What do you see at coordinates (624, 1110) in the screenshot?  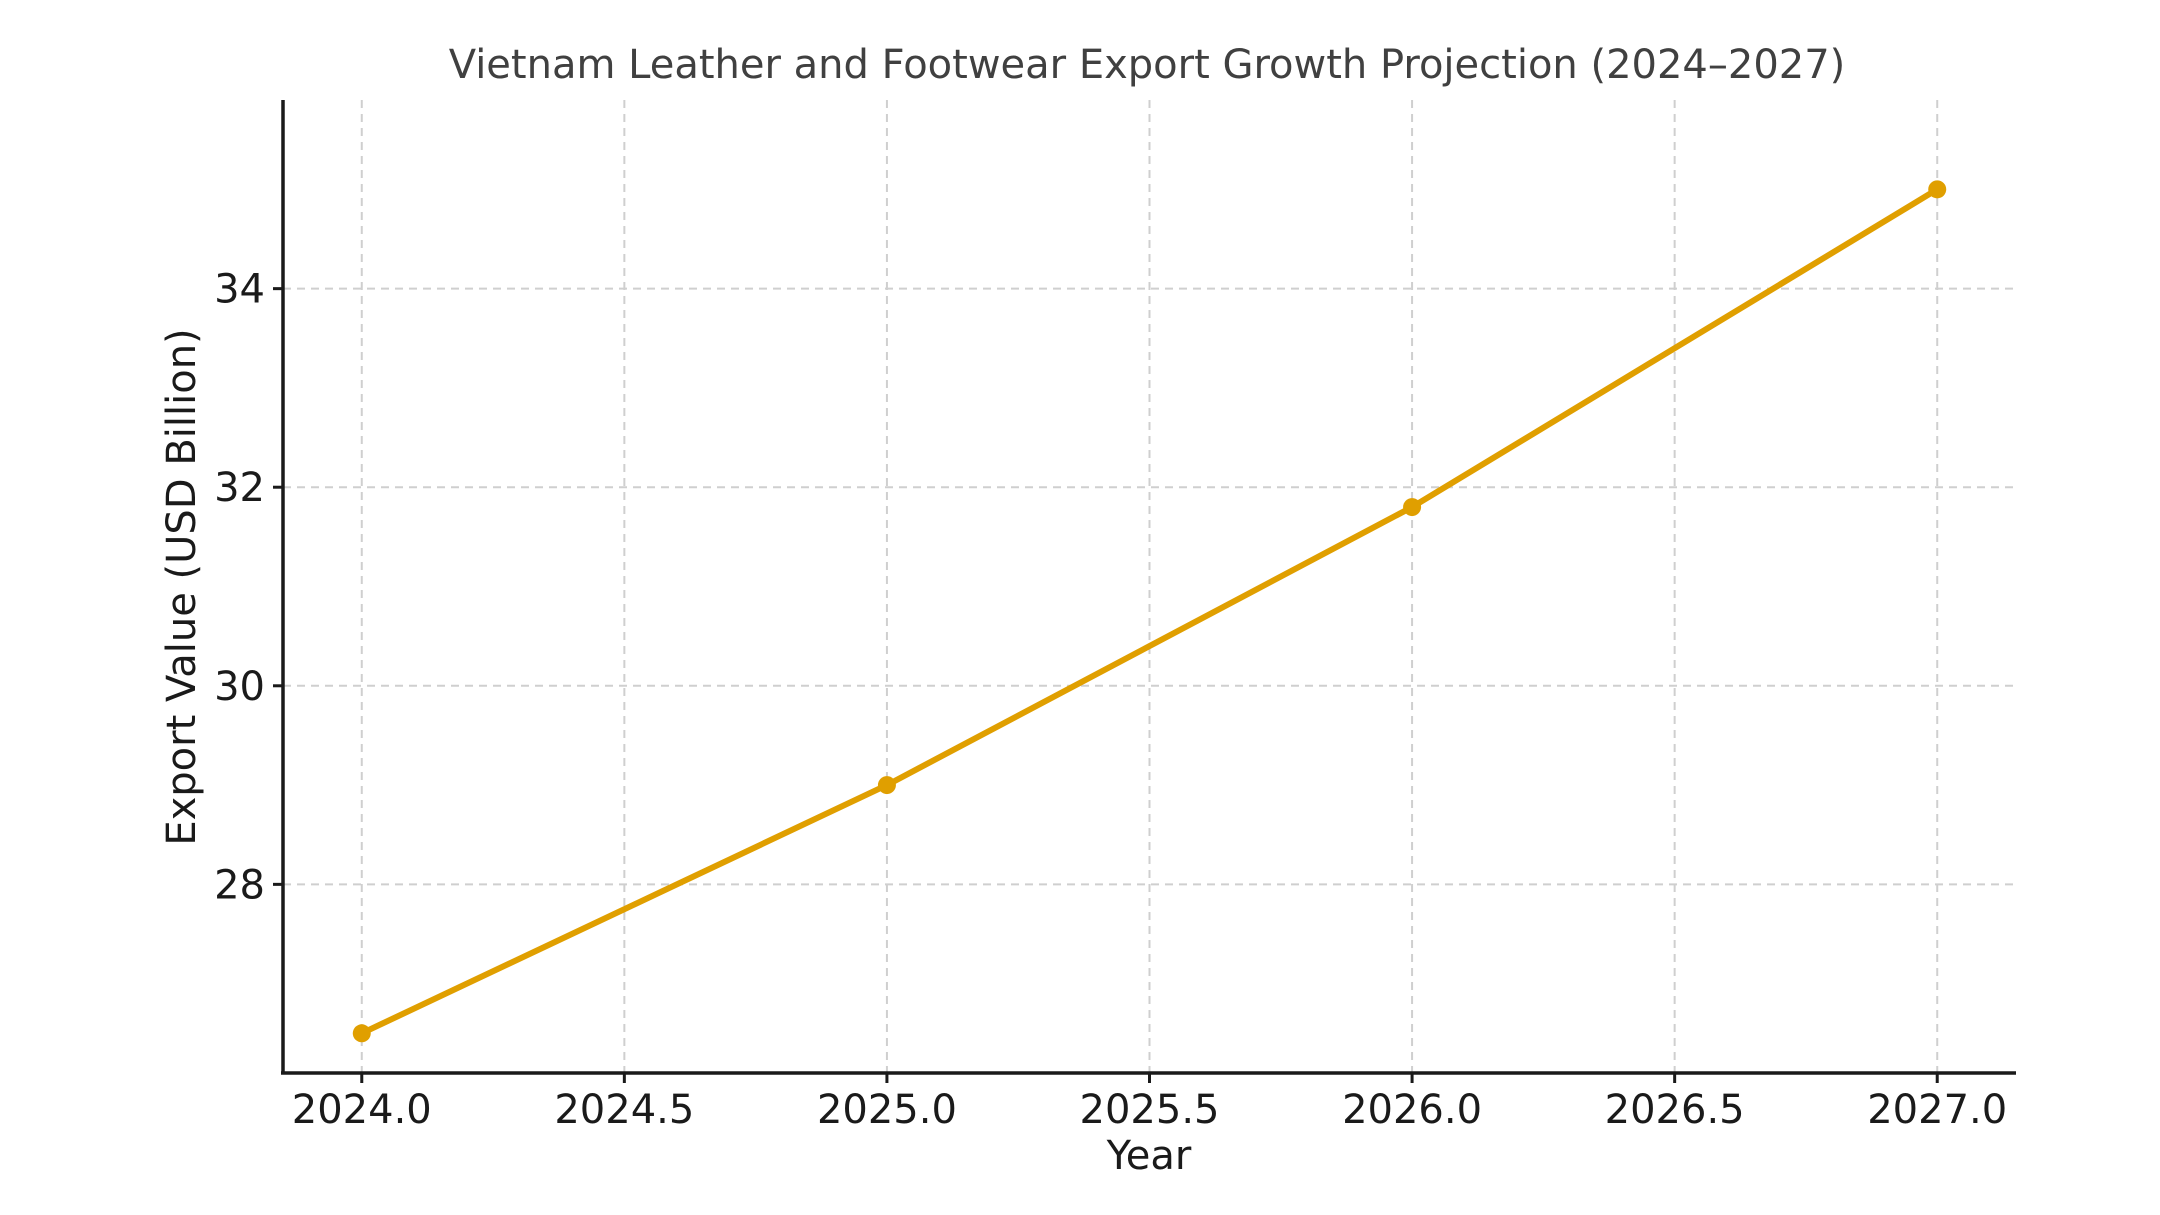 I see `x-tick-label: 2024.5` at bounding box center [624, 1110].